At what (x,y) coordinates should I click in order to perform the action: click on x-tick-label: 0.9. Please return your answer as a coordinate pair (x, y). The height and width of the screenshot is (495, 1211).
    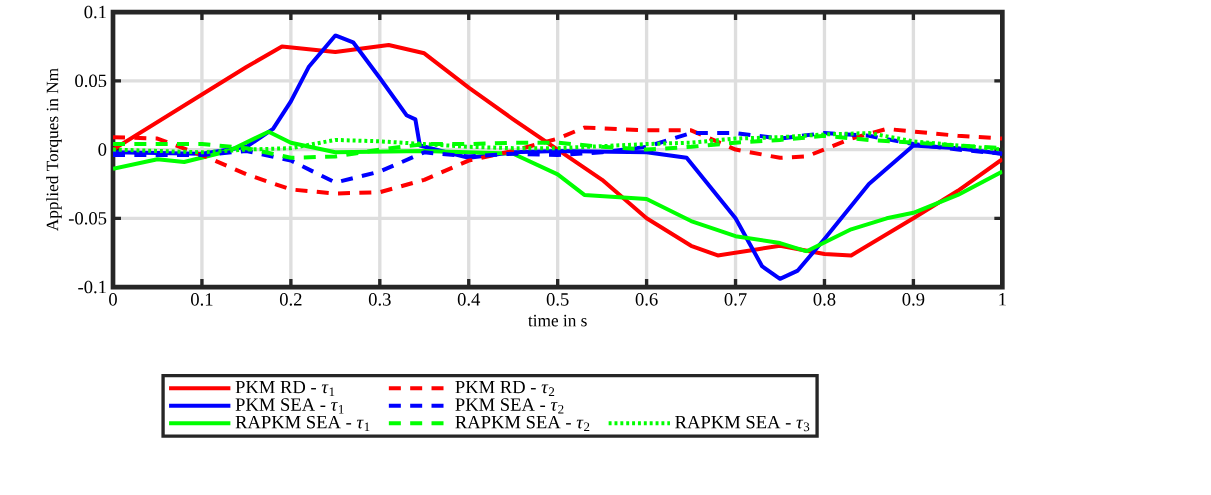
    Looking at the image, I should click on (913, 299).